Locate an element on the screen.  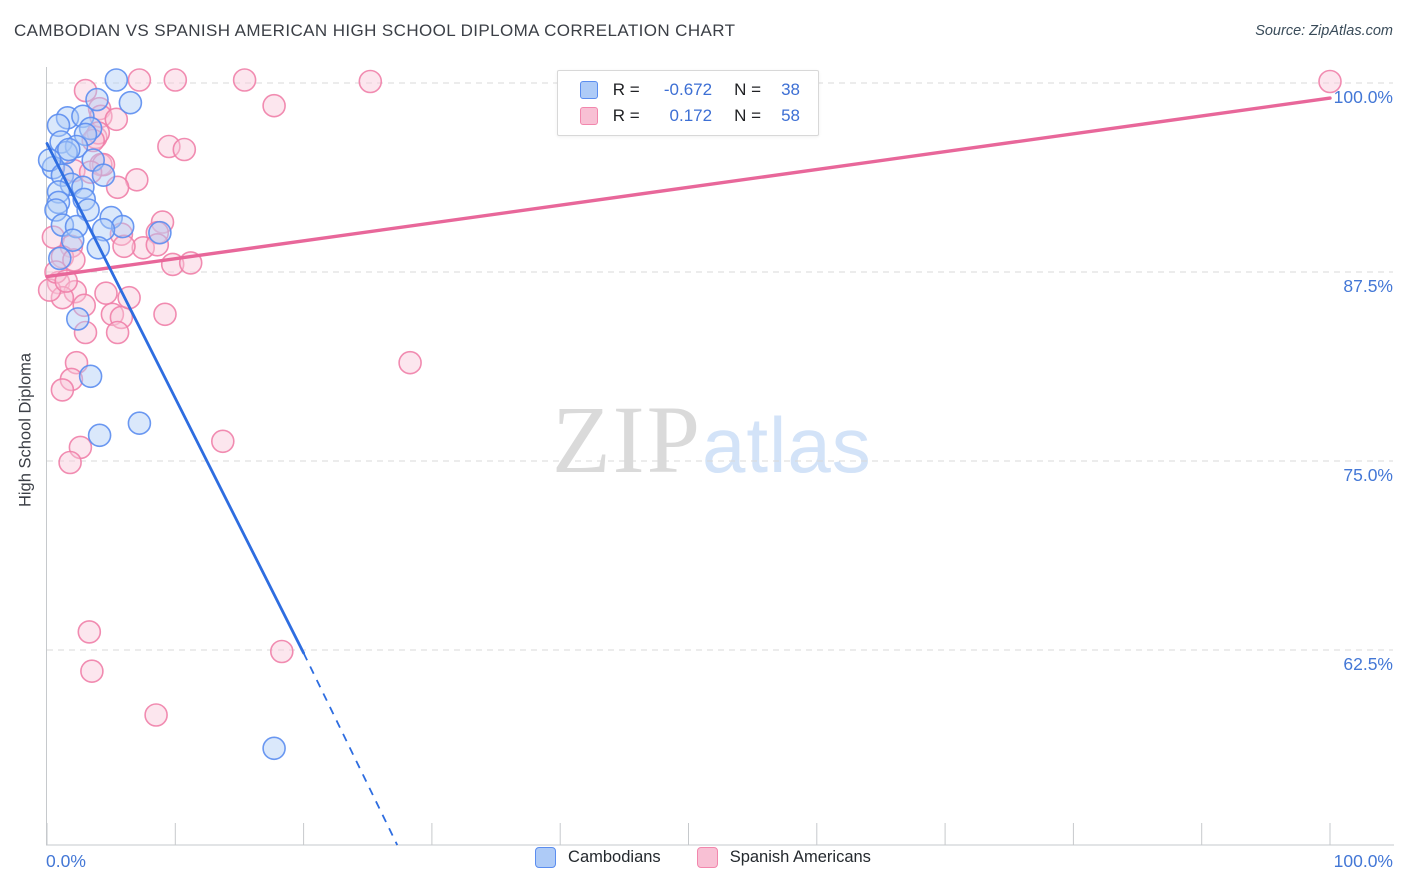
legend-row-spanish-americans: R = 0.172 N = 58 is located at coordinates (690, 116).